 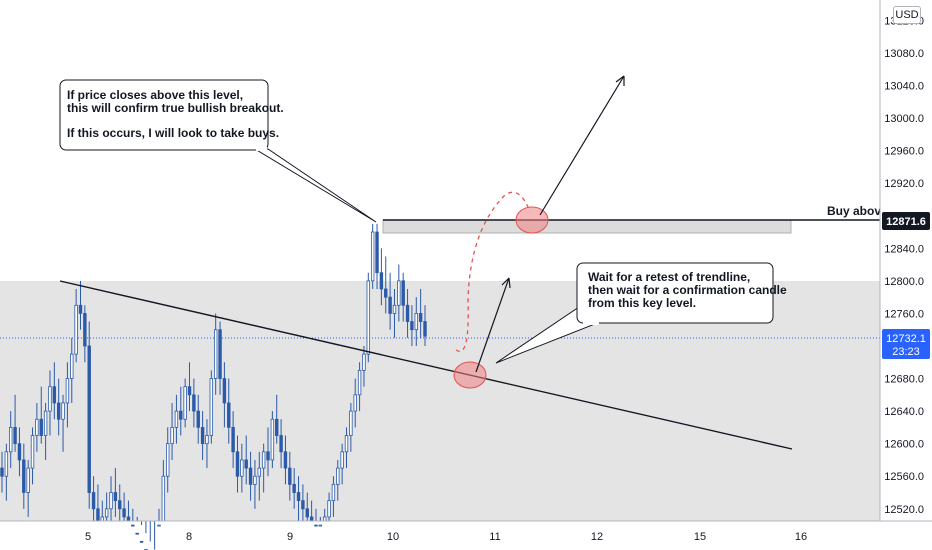 What do you see at coordinates (597, 537) in the screenshot?
I see `time-tick-label: 12` at bounding box center [597, 537].